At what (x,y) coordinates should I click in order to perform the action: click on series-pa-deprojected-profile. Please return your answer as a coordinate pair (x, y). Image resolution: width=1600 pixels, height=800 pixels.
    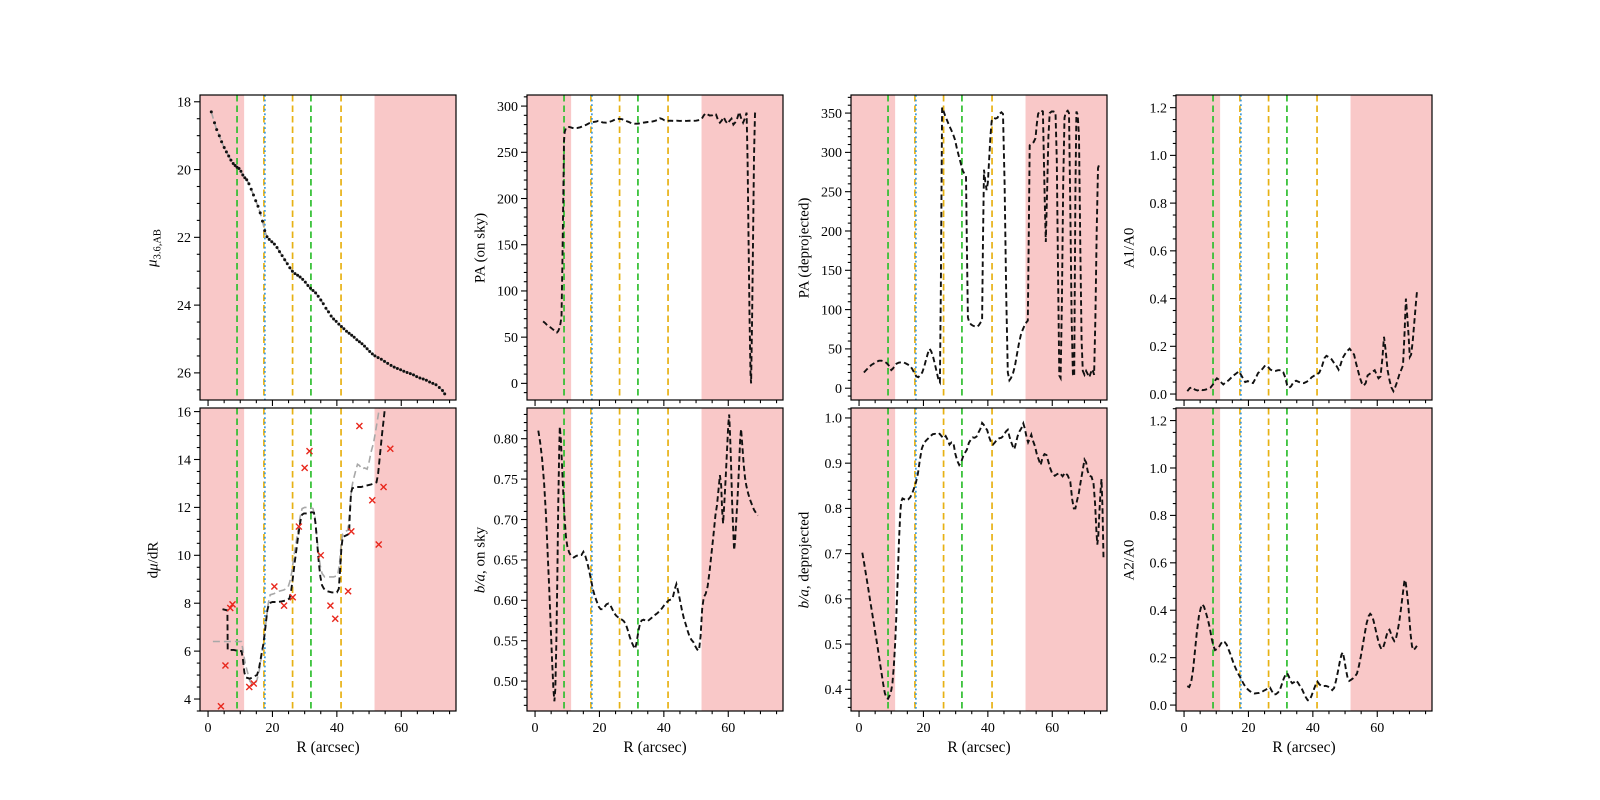
    Looking at the image, I should click on (982, 246).